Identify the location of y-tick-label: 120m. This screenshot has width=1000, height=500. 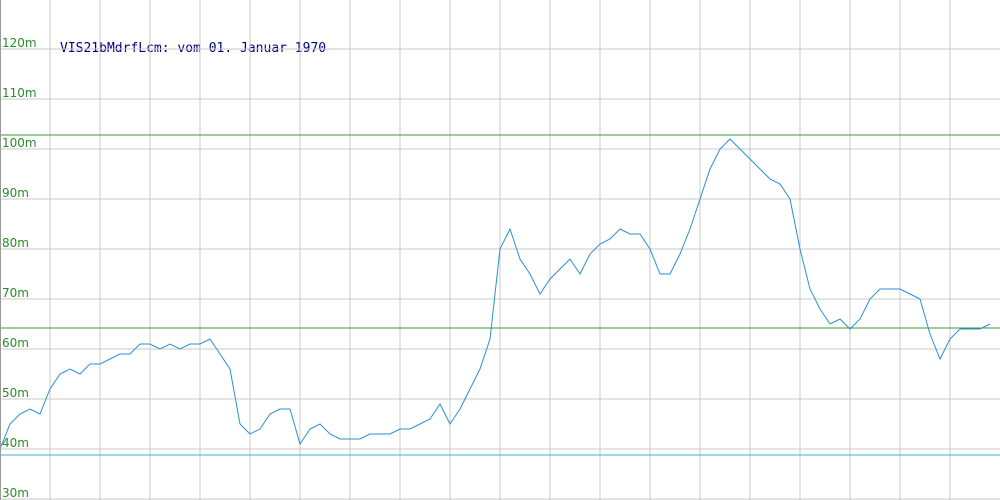
(19, 43).